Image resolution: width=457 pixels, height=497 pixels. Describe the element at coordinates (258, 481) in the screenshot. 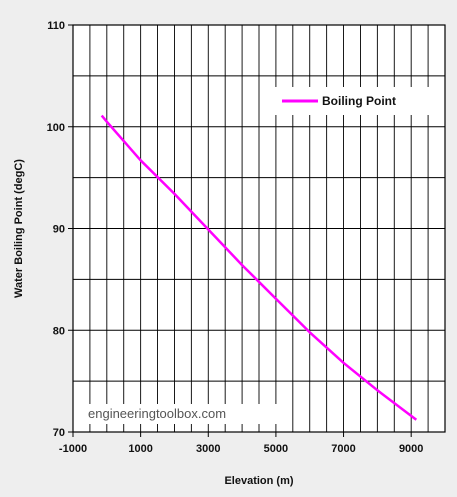

I see `x-axis-title: Elevation (m)` at that location.